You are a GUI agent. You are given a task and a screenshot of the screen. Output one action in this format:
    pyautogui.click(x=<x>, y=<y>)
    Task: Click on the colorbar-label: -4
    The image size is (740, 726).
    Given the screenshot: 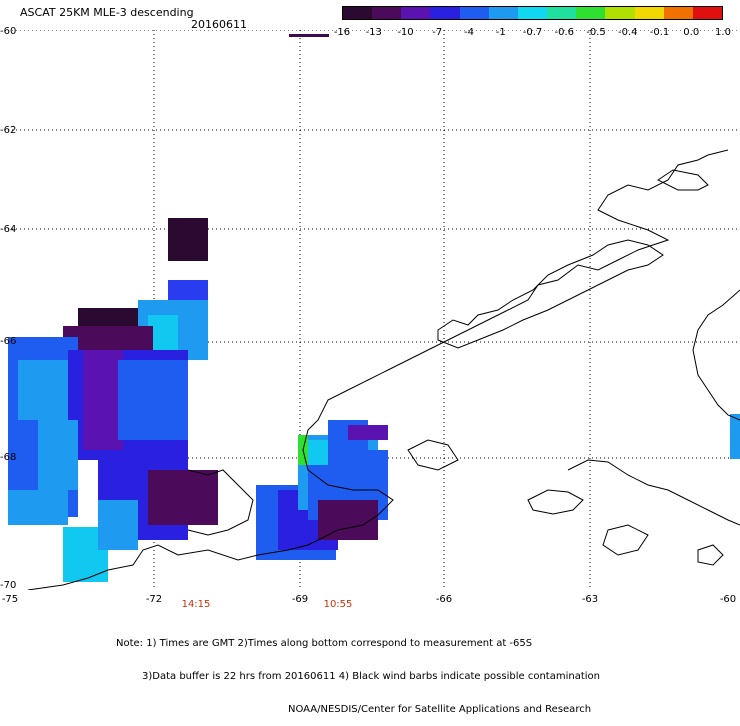 What is the action you would take?
    pyautogui.click(x=469, y=32)
    